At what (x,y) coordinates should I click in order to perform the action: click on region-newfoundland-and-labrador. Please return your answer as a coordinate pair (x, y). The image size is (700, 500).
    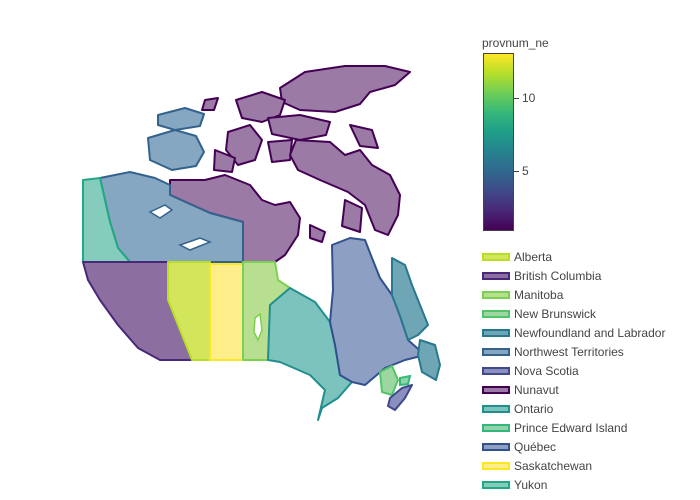
    Looking at the image, I should click on (416, 319).